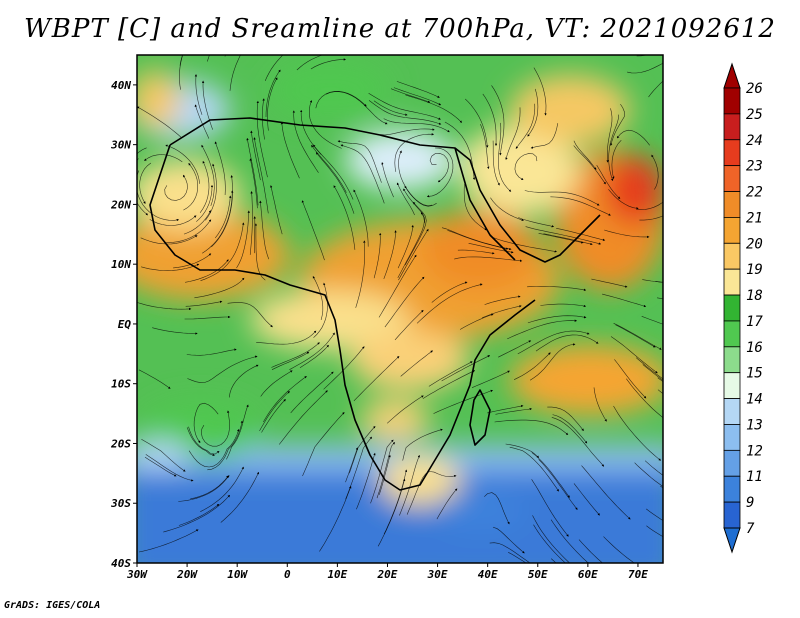  I want to click on lat-tick-label: 30N, so click(120, 145).